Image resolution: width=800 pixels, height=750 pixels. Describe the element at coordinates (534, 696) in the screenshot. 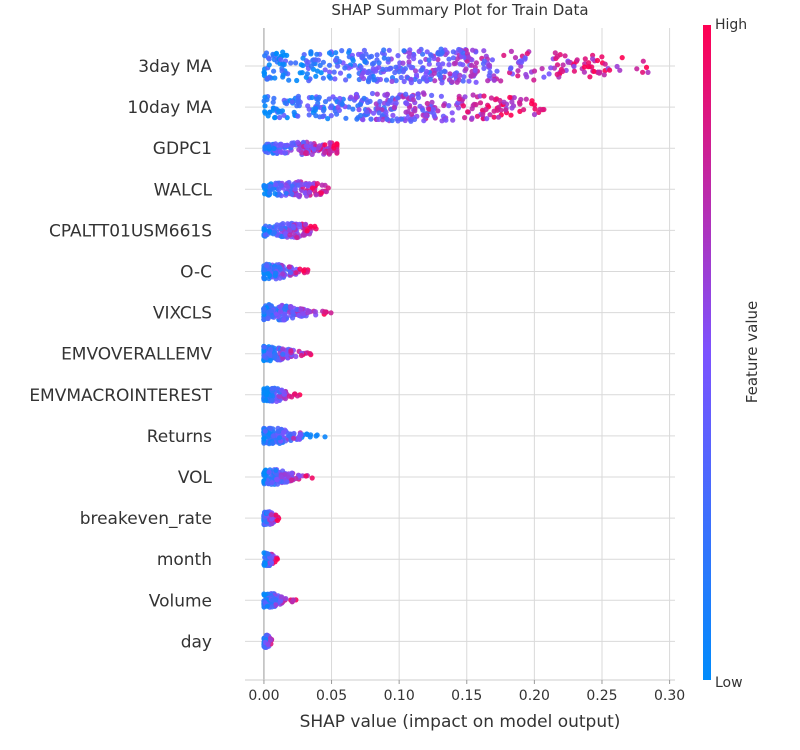

I see `x-tick-label: 0.20` at that location.